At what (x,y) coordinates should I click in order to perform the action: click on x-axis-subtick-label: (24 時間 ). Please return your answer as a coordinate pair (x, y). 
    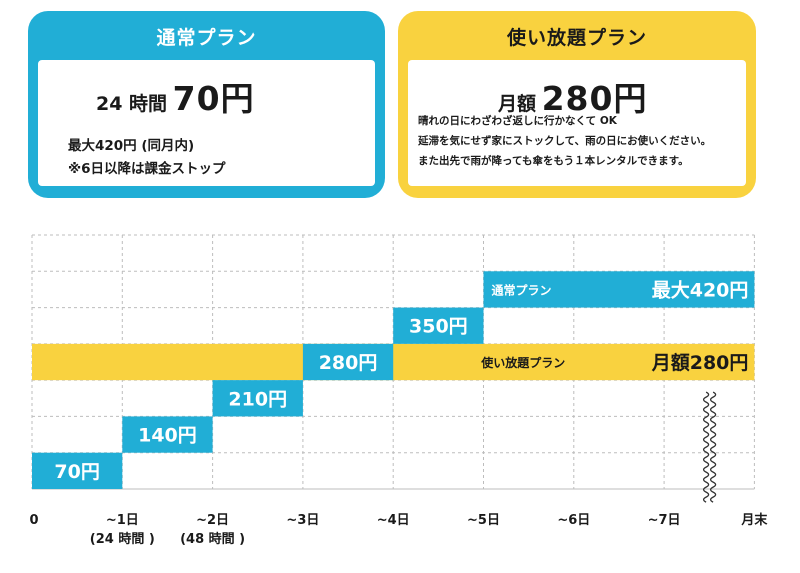
    Looking at the image, I should click on (122, 539).